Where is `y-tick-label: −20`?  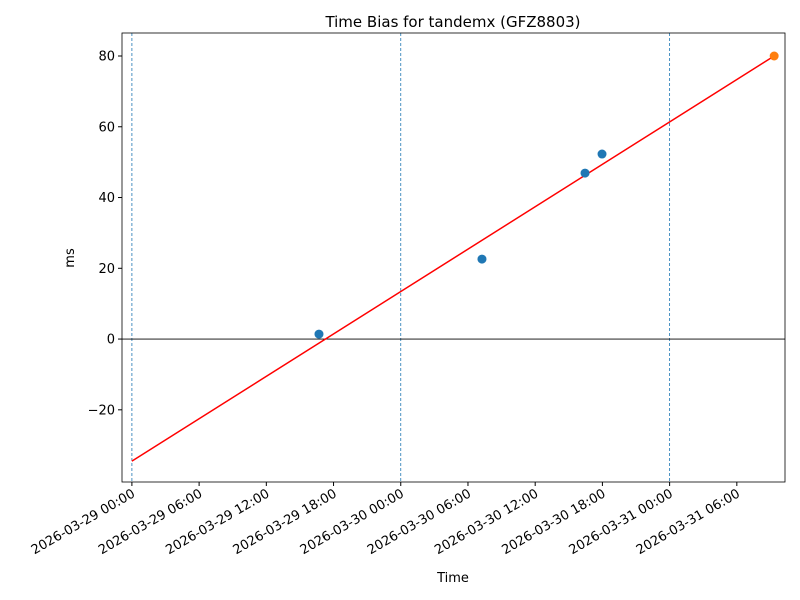
y-tick-label: −20 is located at coordinates (101, 410).